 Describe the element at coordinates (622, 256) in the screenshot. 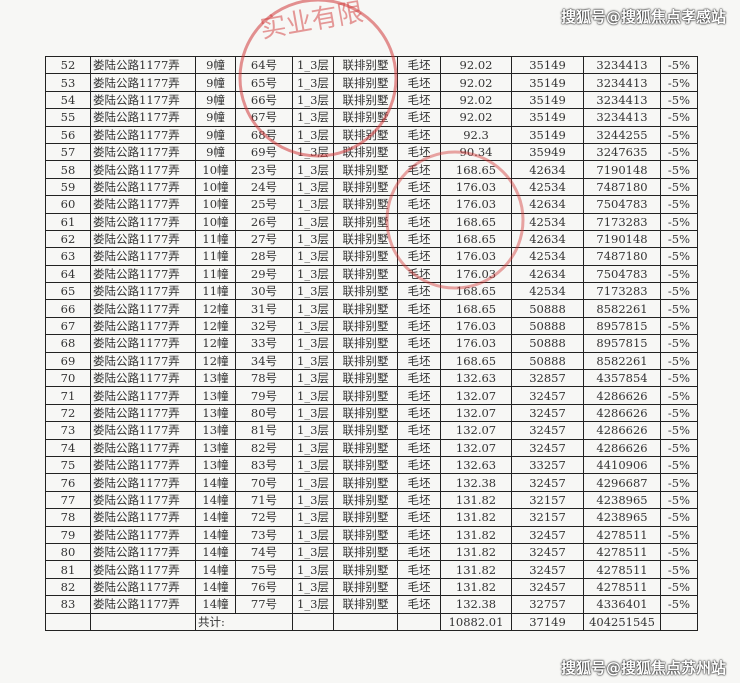

I see `total-price: 7487180` at that location.